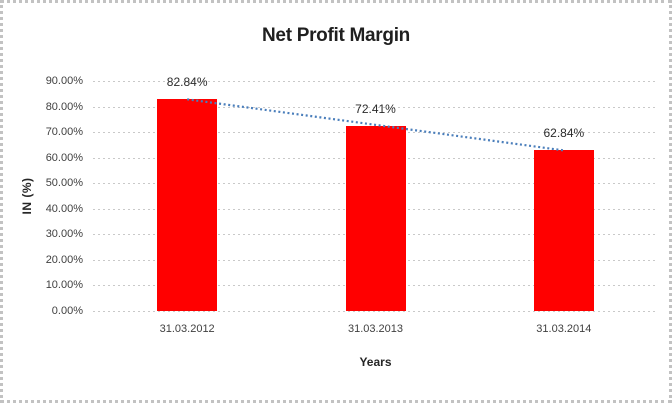 The width and height of the screenshot is (672, 403). Describe the element at coordinates (336, 35) in the screenshot. I see `chart-title: Net Profit Margin` at that location.